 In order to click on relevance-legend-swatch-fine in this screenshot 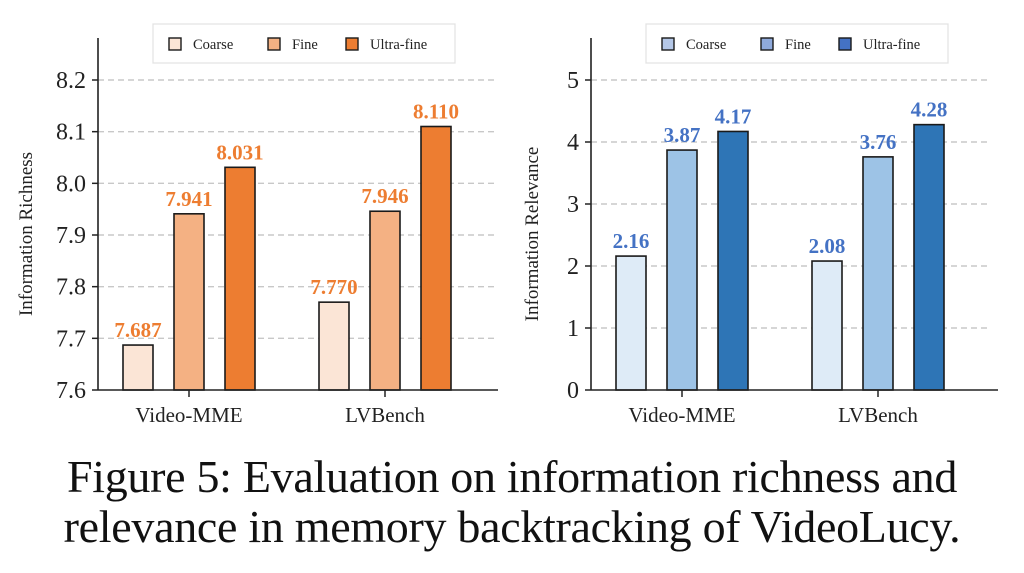, I will do `click(767, 44)`.